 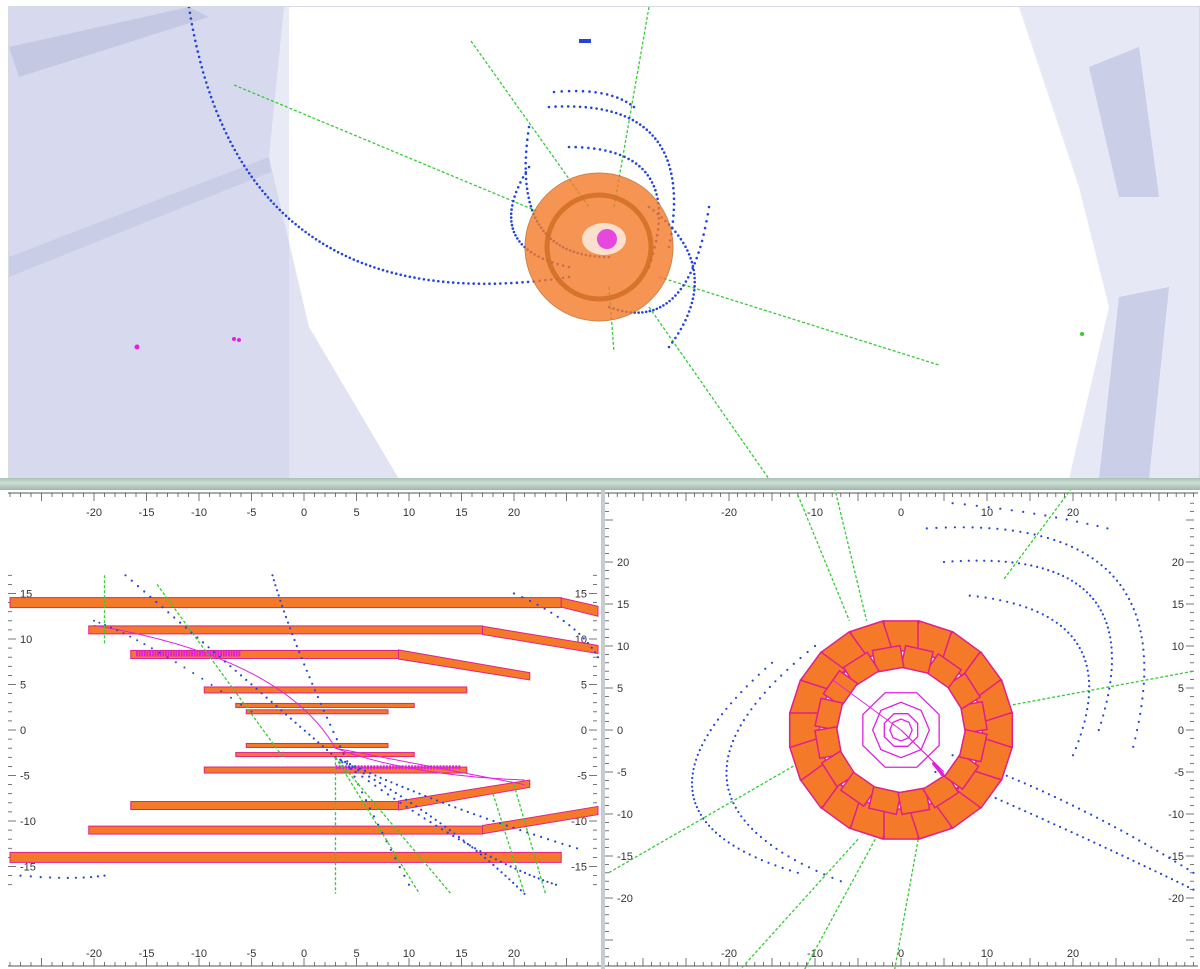 I want to click on y-tick-label: 10, so click(x=623, y=647).